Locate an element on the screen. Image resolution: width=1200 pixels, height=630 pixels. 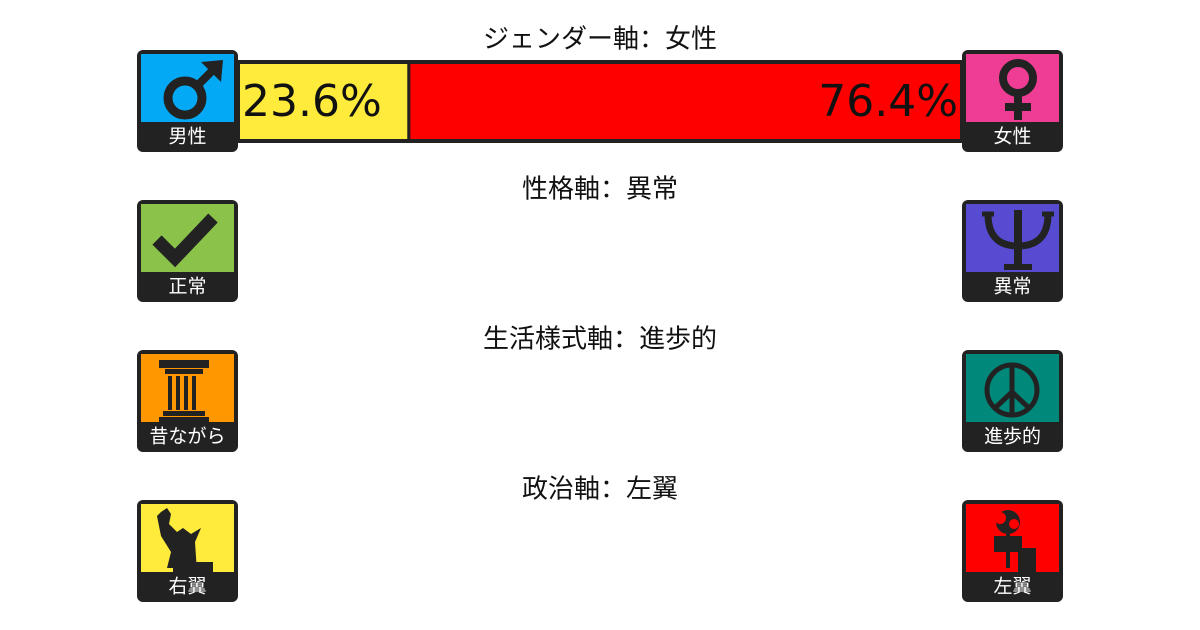
legend-label: 左翼 is located at coordinates (1012, 587).